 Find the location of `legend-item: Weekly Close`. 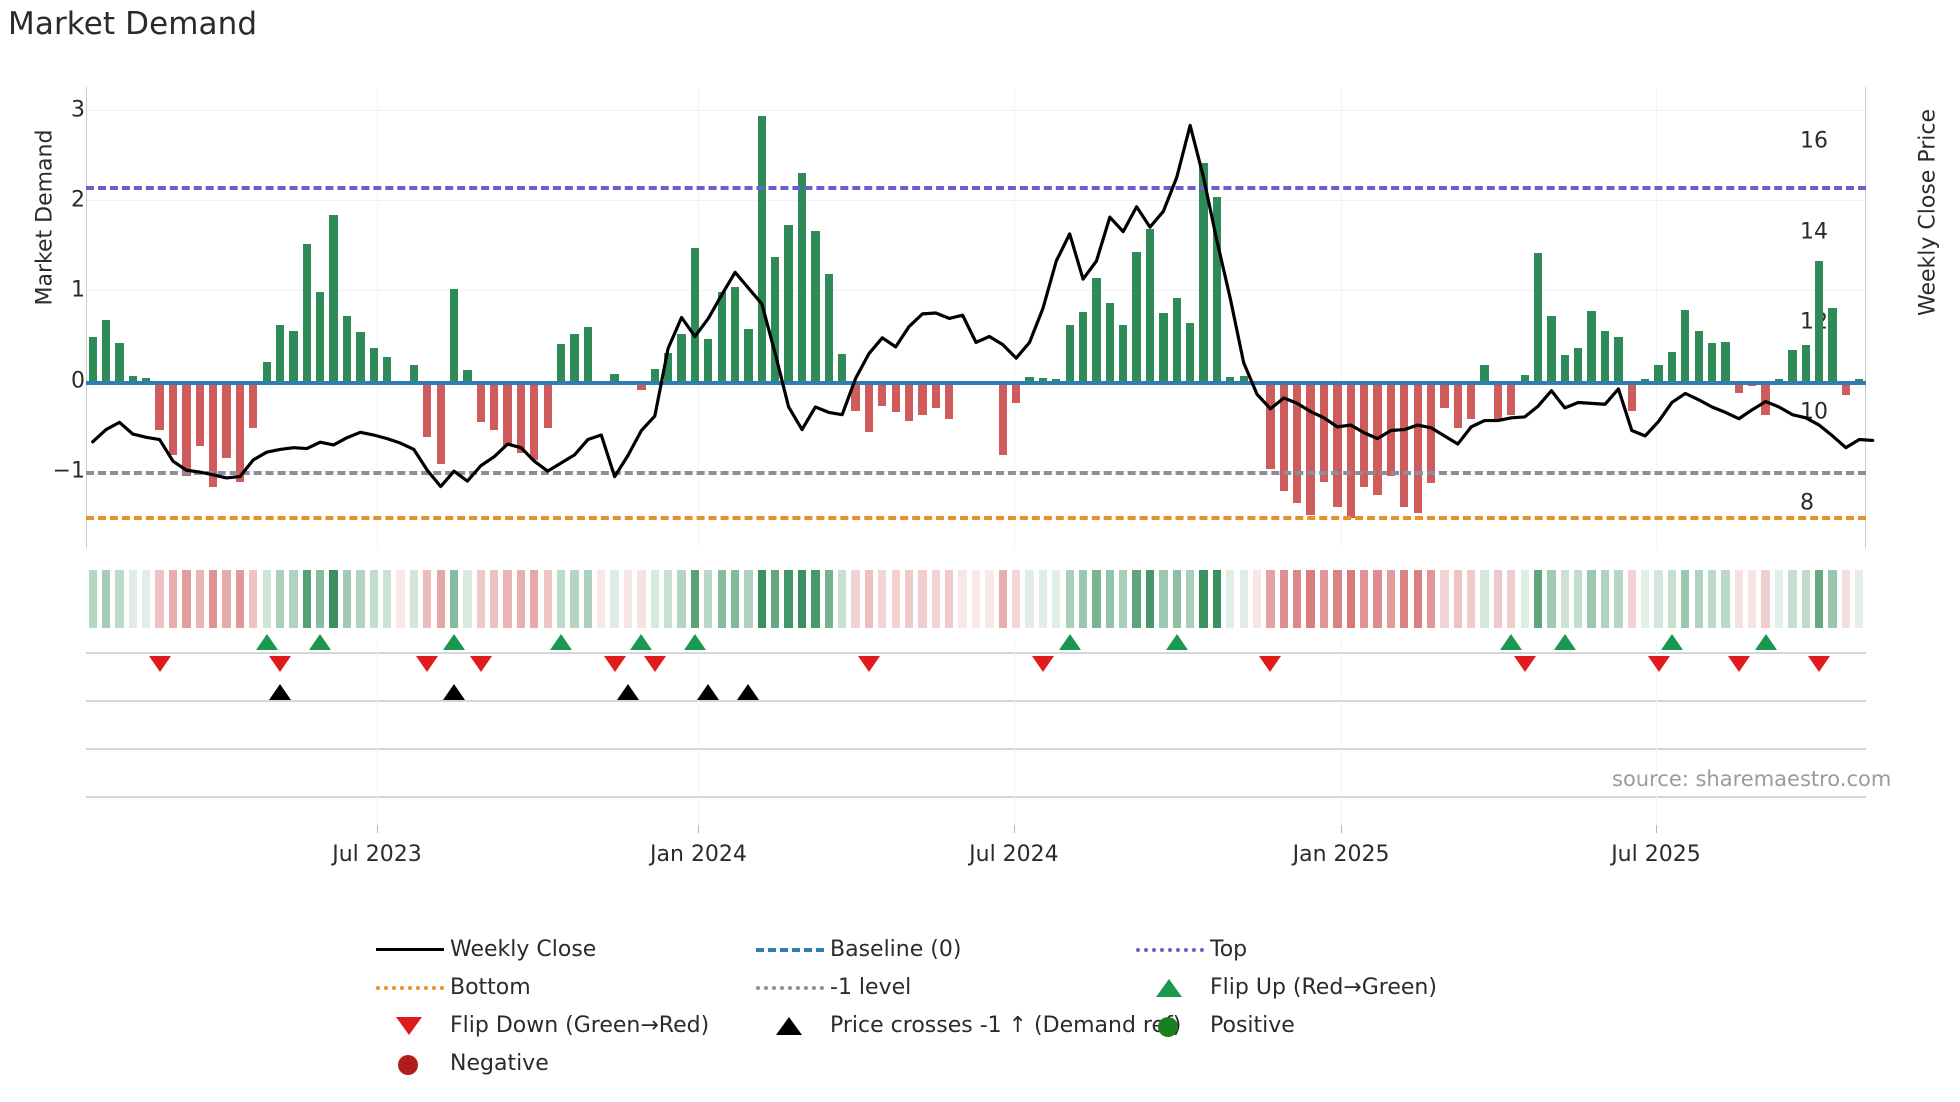

legend-item: Weekly Close is located at coordinates (483, 949).